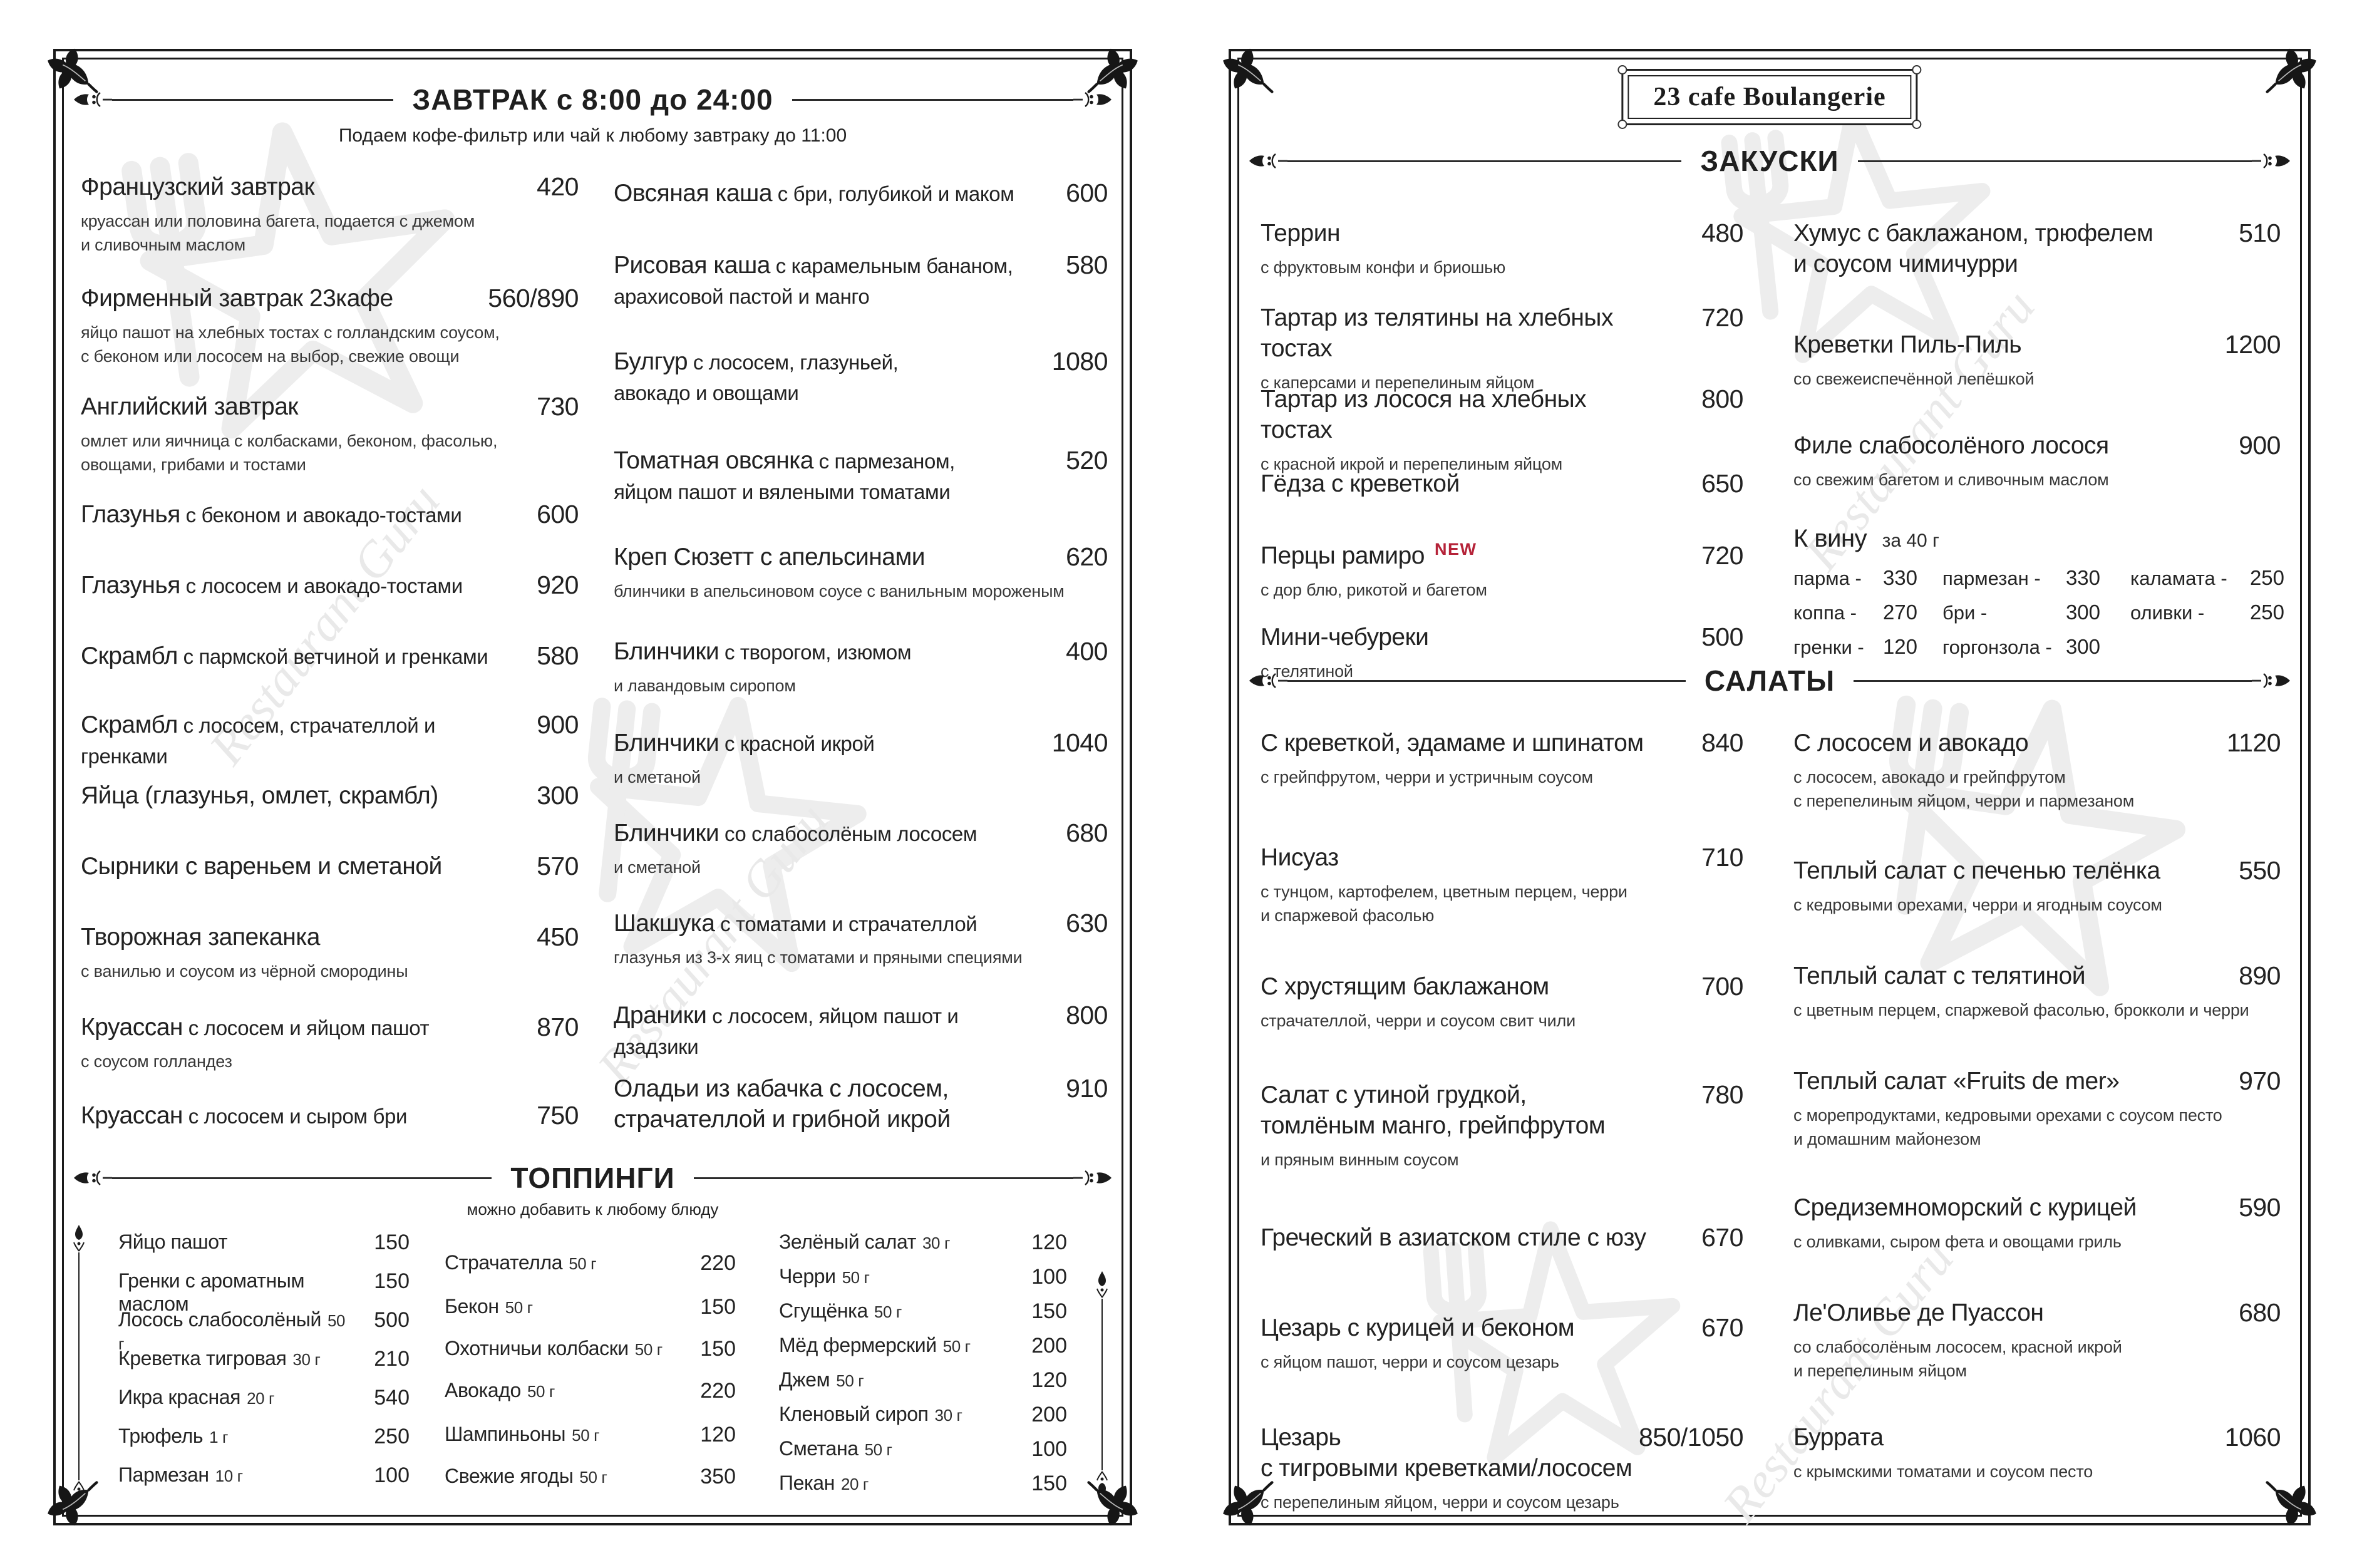 This screenshot has width=2357, height=1568. I want to click on item-name-row: Цезарь с тигровыми креветками/лососем, so click(1502, 1453).